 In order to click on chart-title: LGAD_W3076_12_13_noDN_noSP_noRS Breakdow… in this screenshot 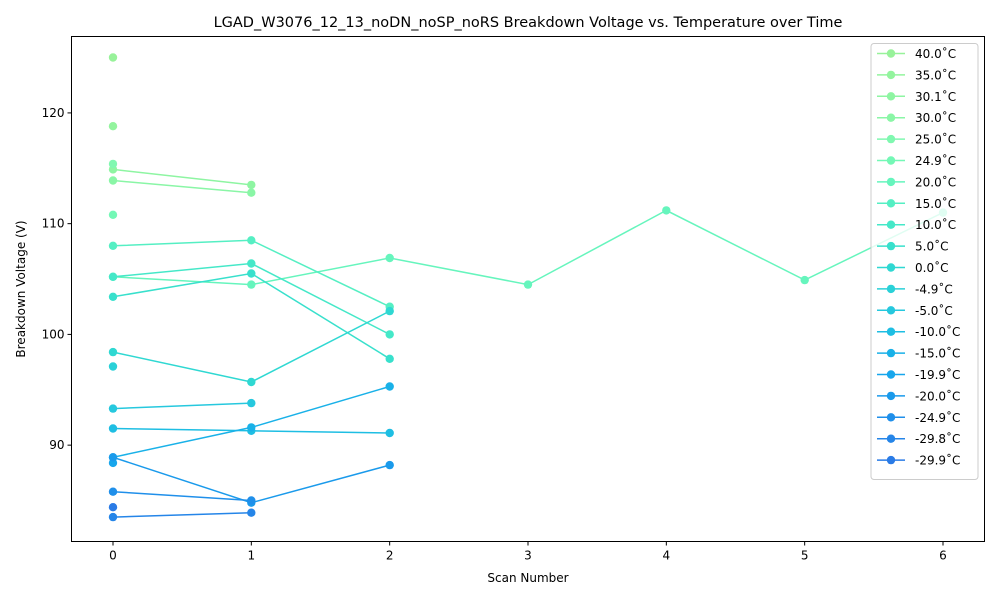, I will do `click(528, 23)`.